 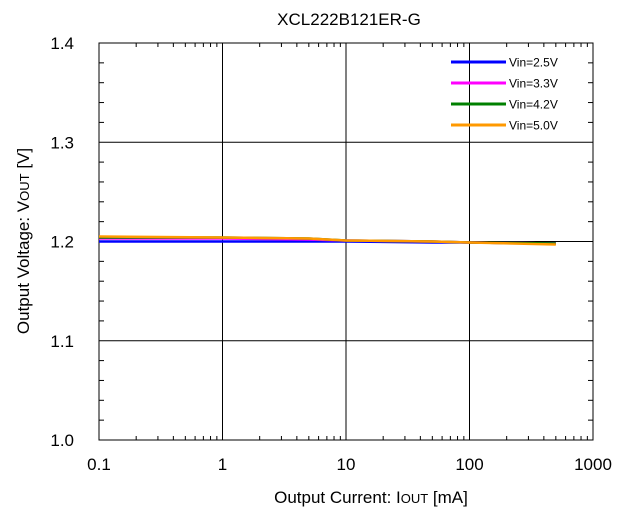 I want to click on x-axis-label: Output Current: IOUT [mA], so click(x=371, y=497).